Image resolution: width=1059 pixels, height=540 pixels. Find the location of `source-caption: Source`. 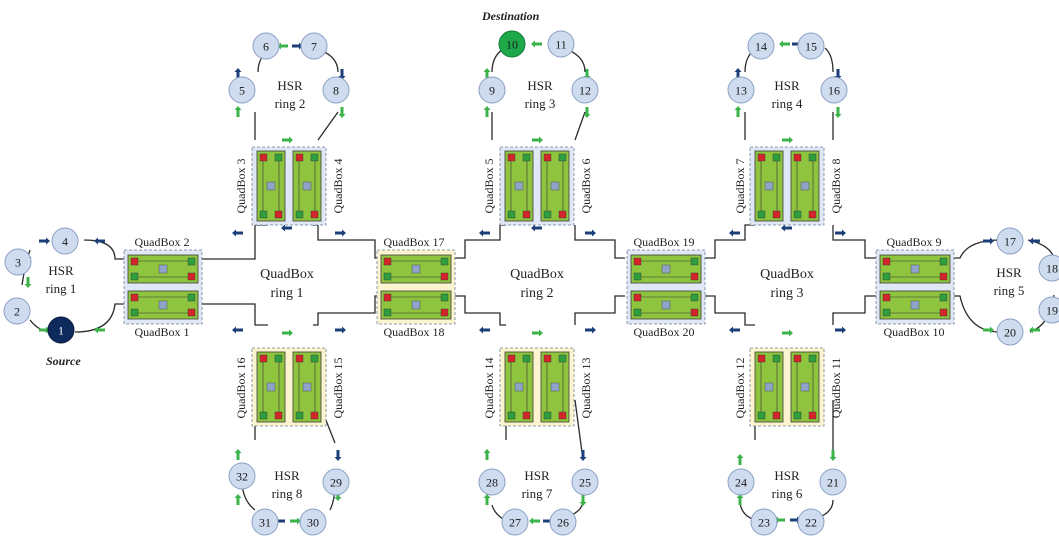

source-caption: Source is located at coordinates (63, 361).